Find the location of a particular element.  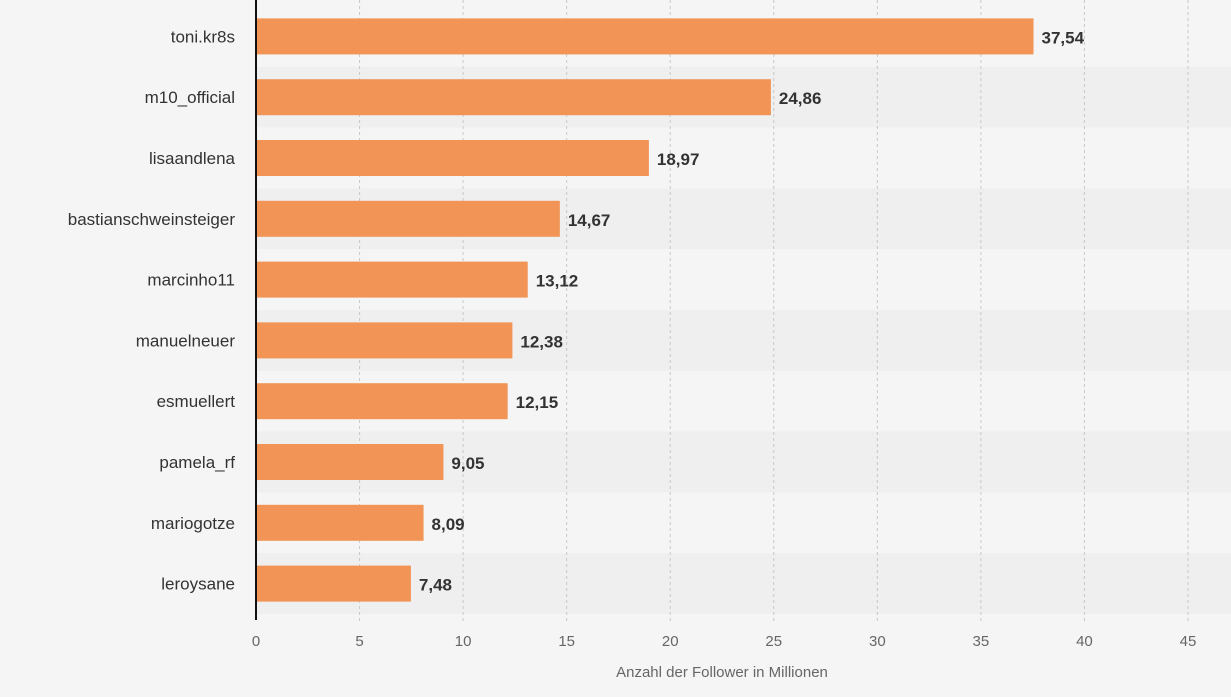

x-tick-label: 35 is located at coordinates (981, 641).